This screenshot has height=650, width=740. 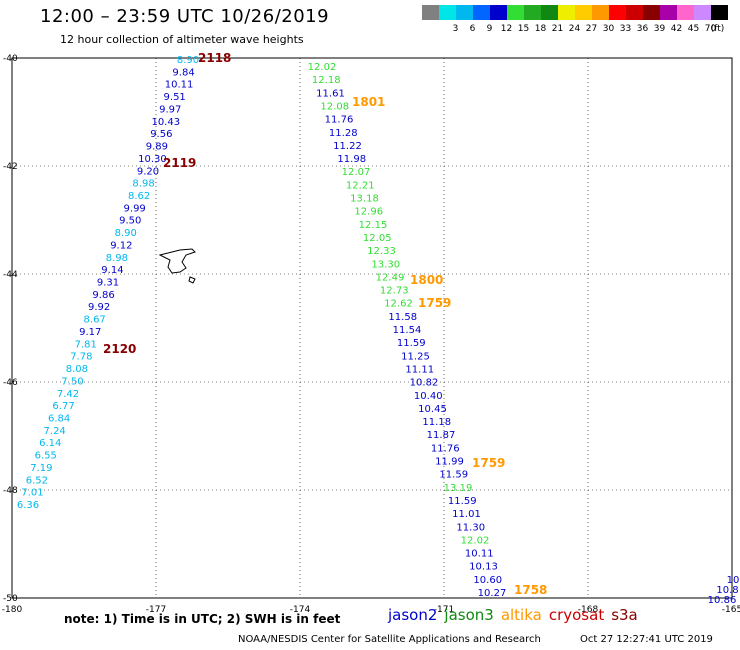 I want to click on colorbar-label: 70, so click(x=710, y=29).